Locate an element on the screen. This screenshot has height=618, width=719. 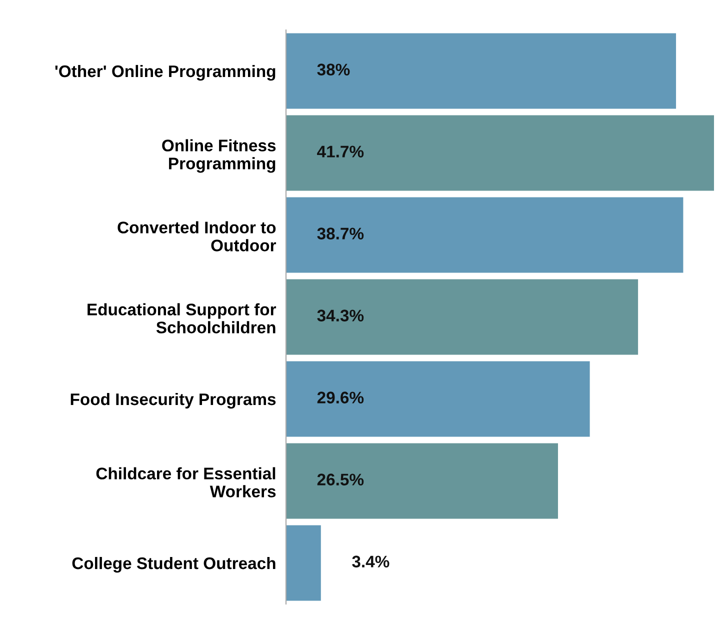
data-label: 38.7% is located at coordinates (340, 234).